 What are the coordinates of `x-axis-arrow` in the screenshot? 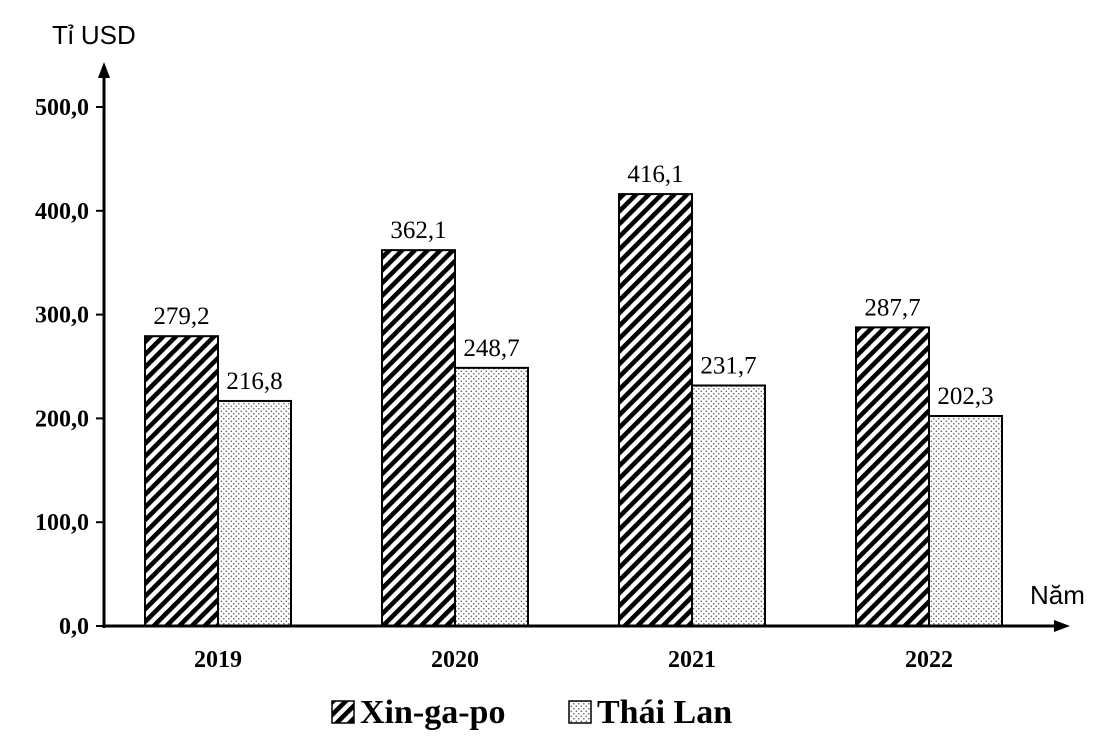 It's located at (1062, 626).